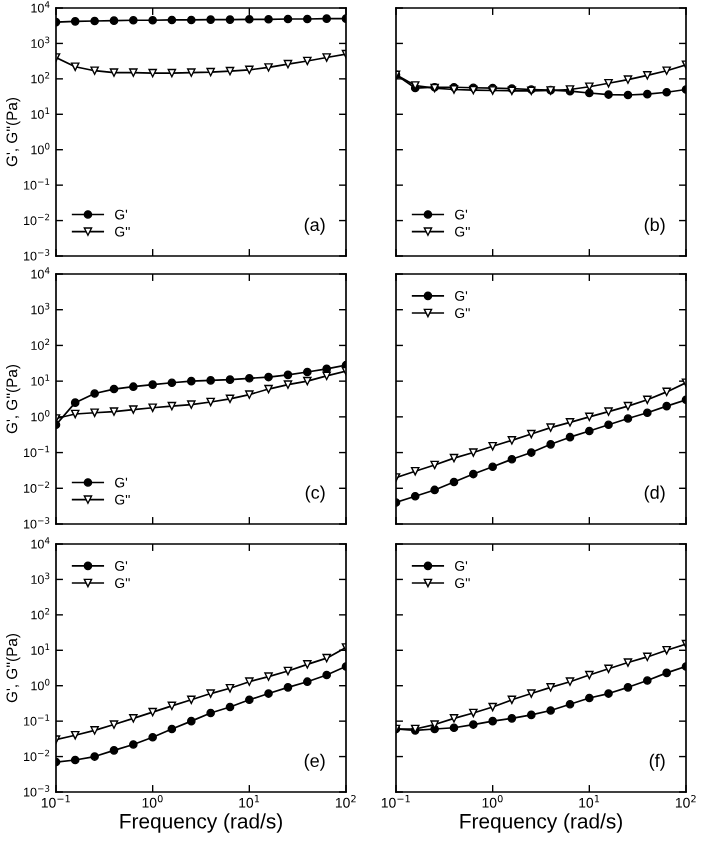  I want to click on annotation: (e), so click(314, 762).